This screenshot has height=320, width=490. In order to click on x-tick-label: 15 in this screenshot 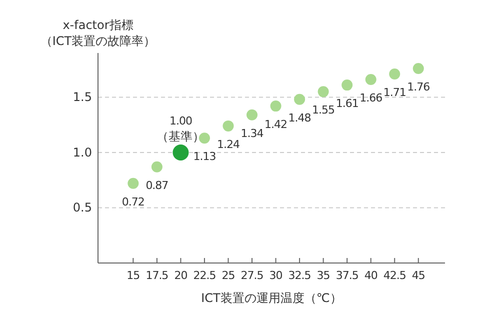, I will do `click(133, 275)`.